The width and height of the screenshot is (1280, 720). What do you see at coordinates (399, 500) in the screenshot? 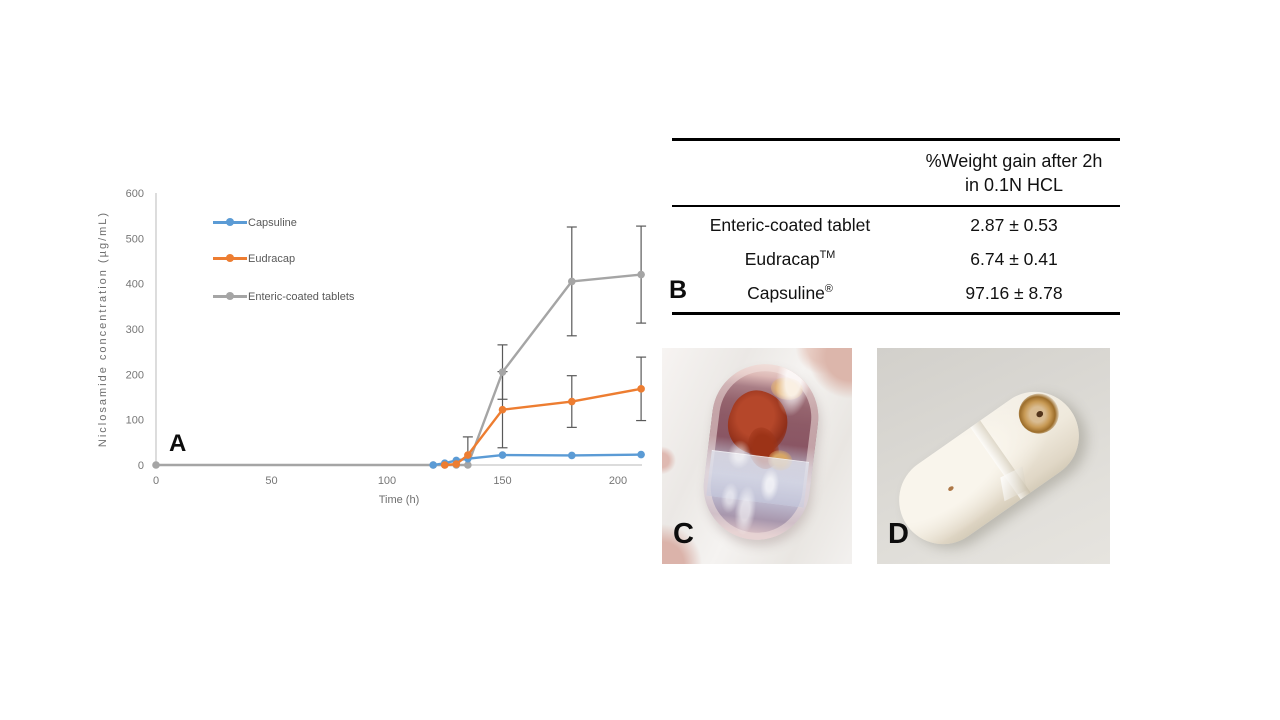
I see `svg-text: Time (h)` at bounding box center [399, 500].